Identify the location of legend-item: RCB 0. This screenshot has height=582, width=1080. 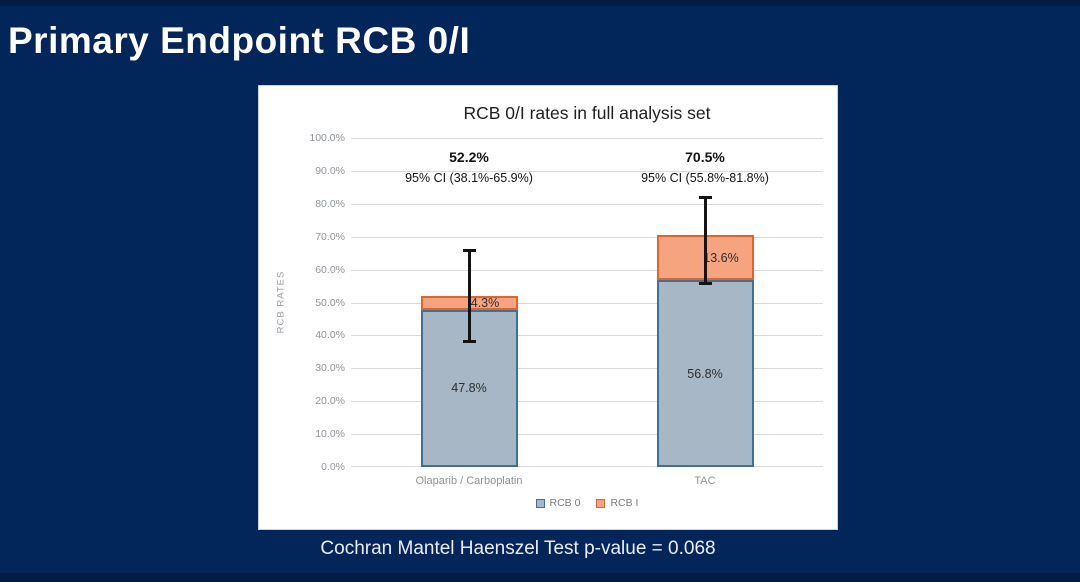
(558, 503).